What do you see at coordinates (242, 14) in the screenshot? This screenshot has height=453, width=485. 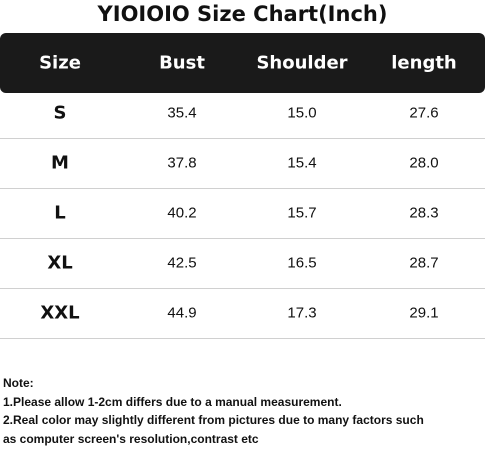 I see `title: YIOIOIO Size Chart(Inch)` at bounding box center [242, 14].